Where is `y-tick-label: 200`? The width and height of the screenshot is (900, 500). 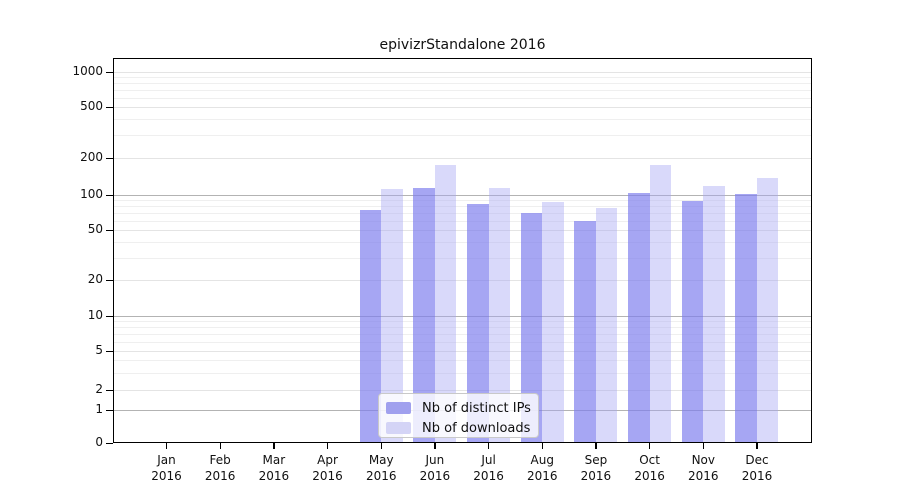
y-tick-label: 200 is located at coordinates (91, 157).